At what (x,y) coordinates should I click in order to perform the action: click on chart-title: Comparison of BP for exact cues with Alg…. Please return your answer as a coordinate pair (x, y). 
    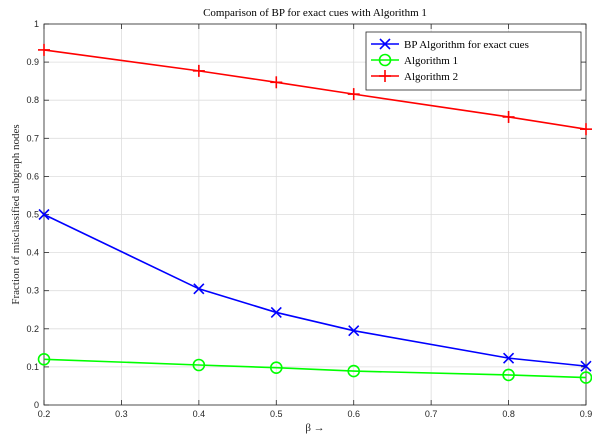
    Looking at the image, I should click on (315, 13).